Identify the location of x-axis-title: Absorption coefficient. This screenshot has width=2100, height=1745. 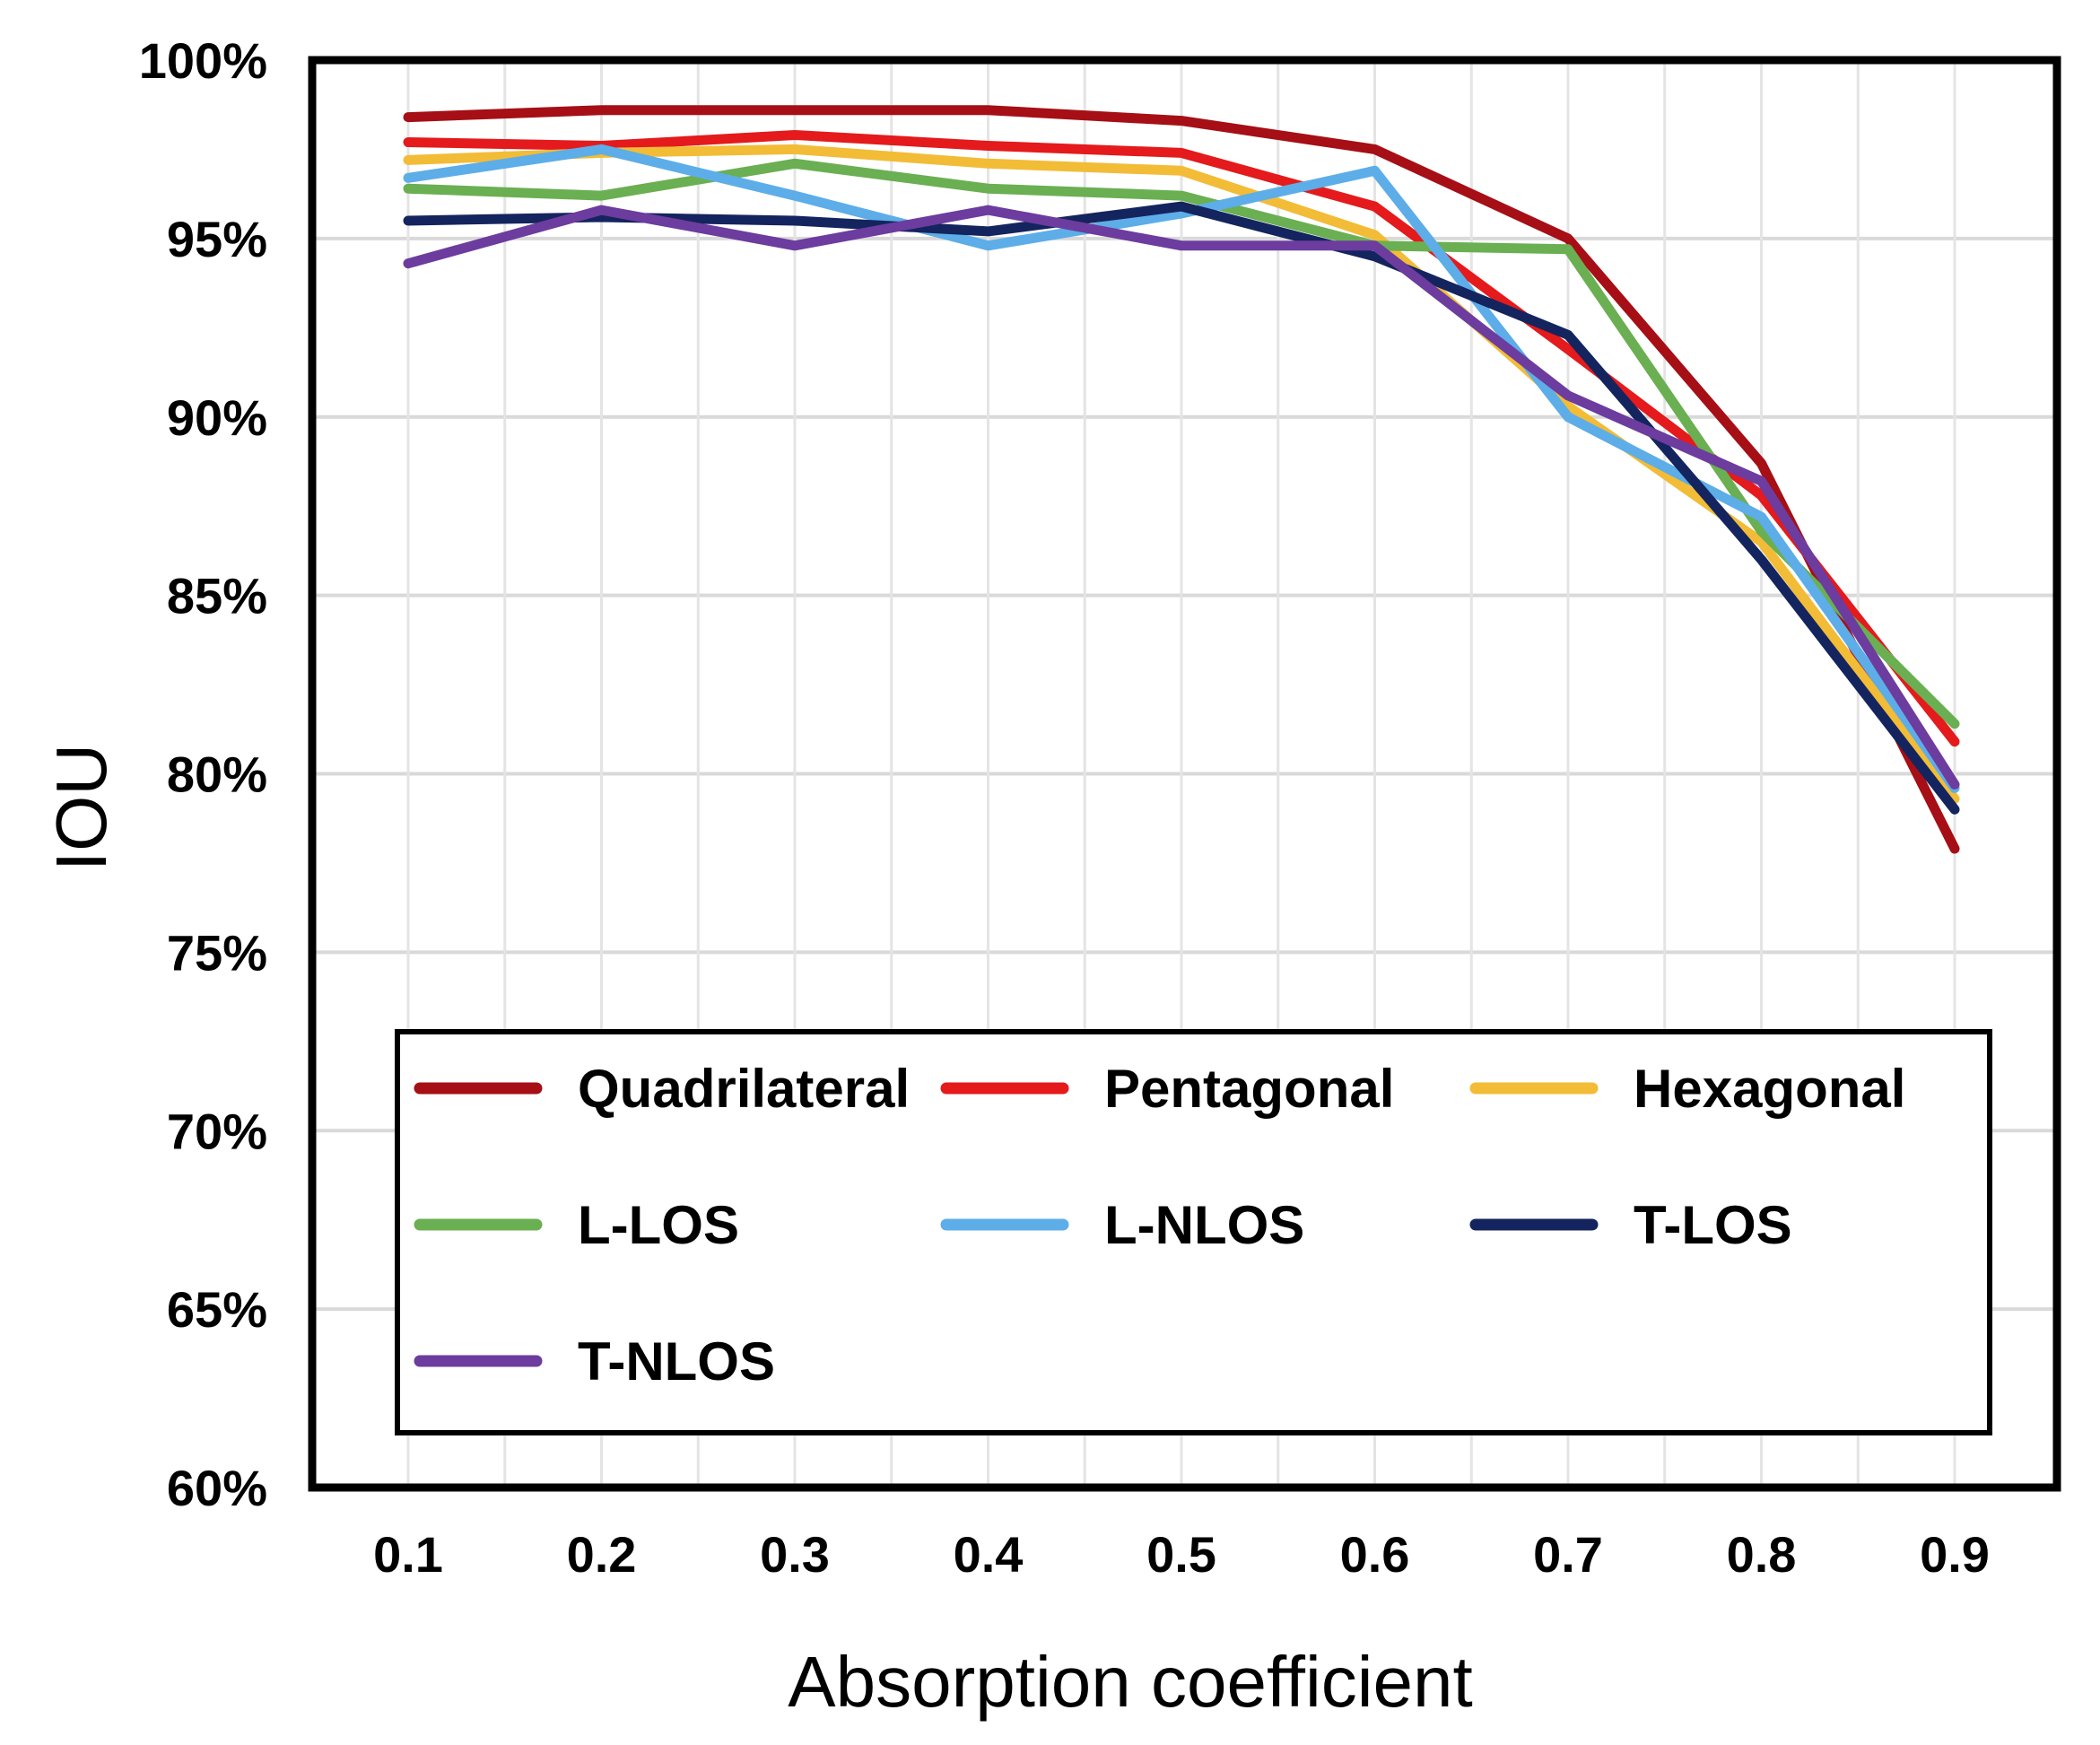
(1130, 1682).